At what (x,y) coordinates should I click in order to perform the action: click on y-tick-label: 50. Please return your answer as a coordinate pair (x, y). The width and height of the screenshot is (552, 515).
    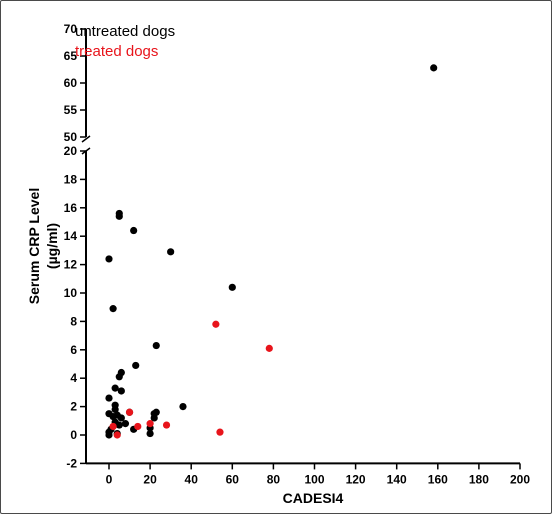
    Looking at the image, I should click on (71, 137).